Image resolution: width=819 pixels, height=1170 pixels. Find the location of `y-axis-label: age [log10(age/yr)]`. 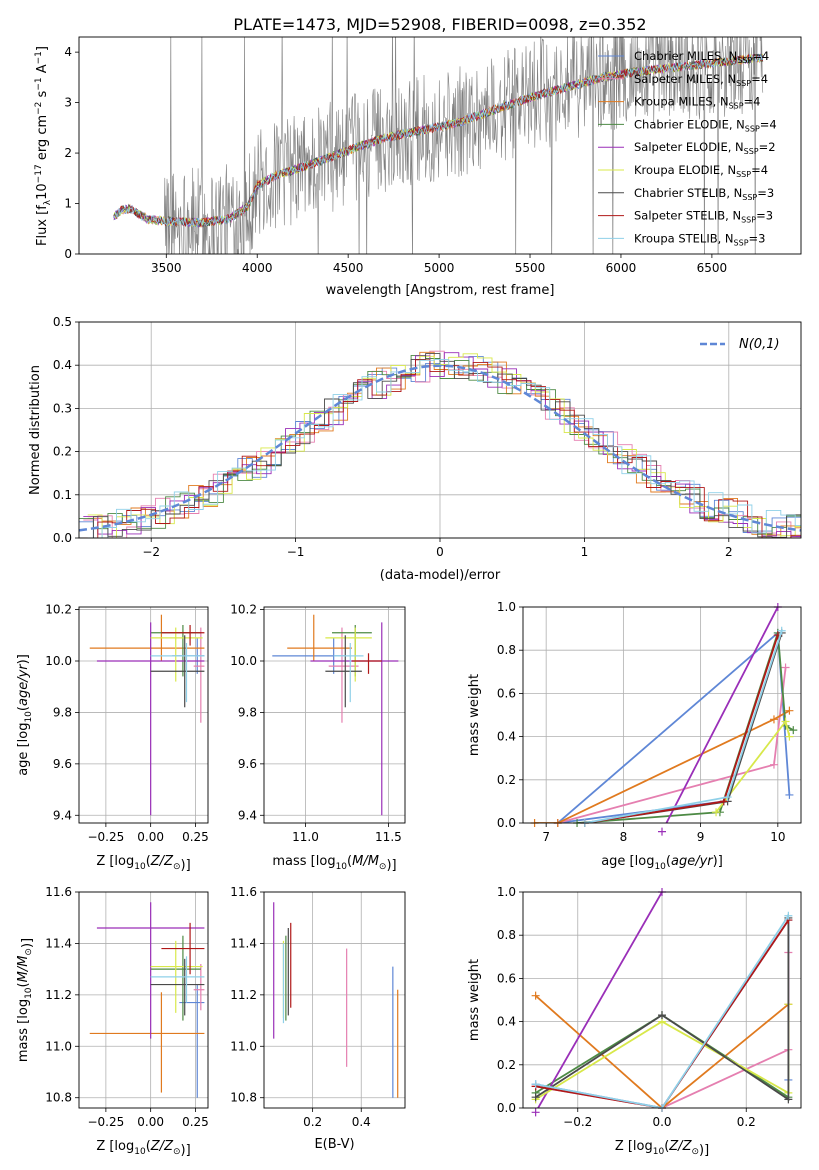

y-axis-label: age [log10(age/yr)] is located at coordinates (25, 715).